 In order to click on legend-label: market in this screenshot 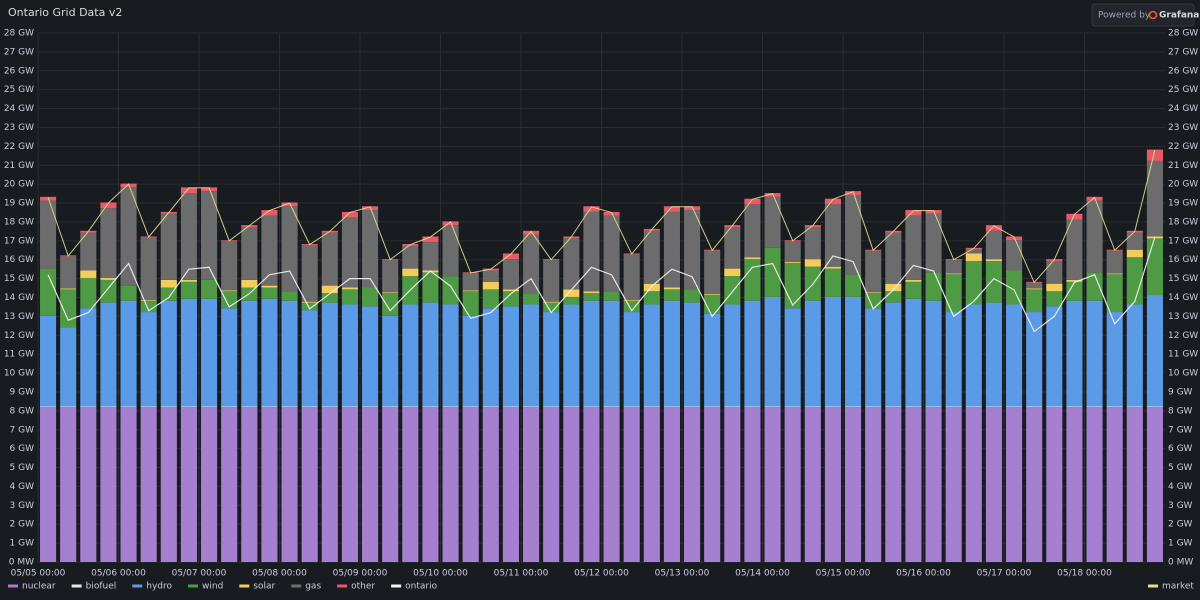, I will do `click(1178, 587)`.